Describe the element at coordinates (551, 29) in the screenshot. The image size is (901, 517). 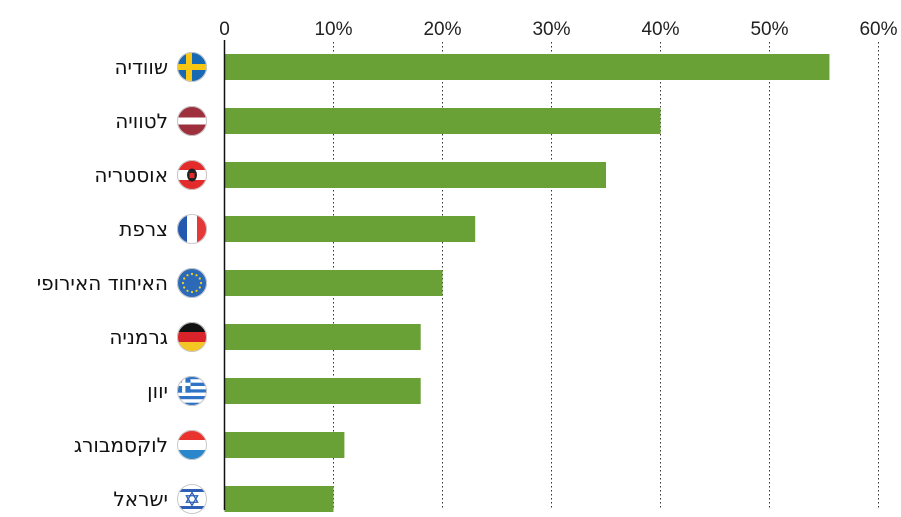
I see `x-tick-label: 30%` at that location.